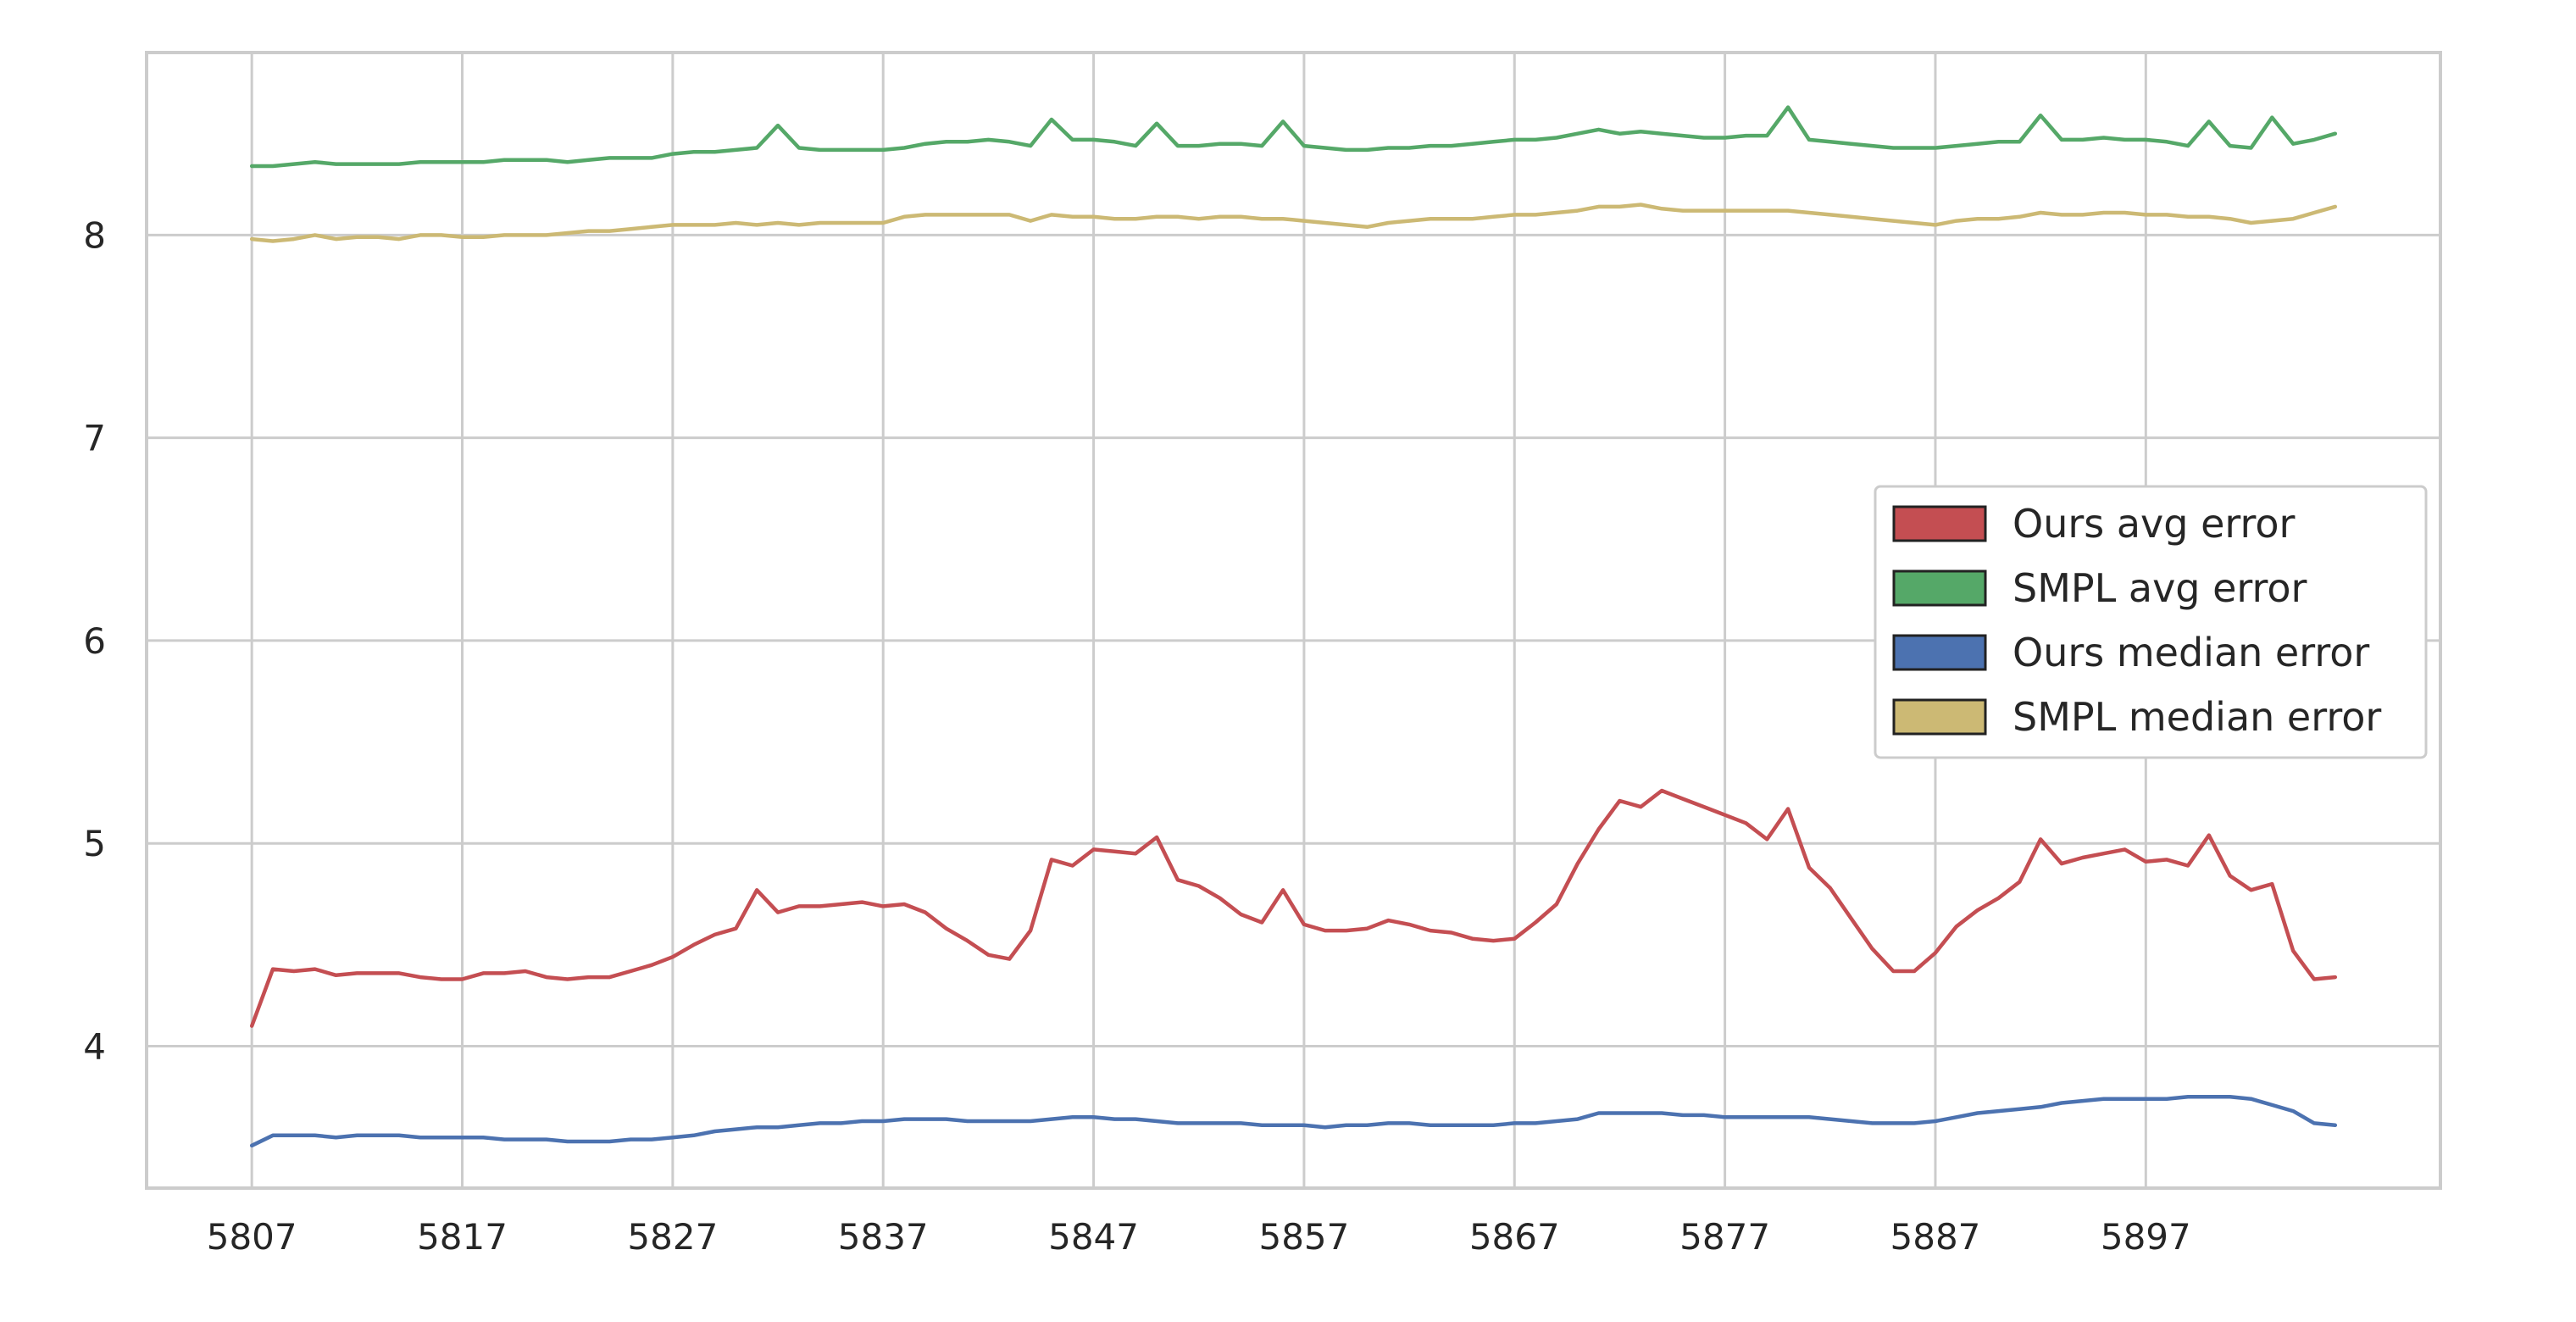 The width and height of the screenshot is (2576, 1322). Describe the element at coordinates (1303, 1237) in the screenshot. I see `x-tick-label-5857: 5857` at that location.